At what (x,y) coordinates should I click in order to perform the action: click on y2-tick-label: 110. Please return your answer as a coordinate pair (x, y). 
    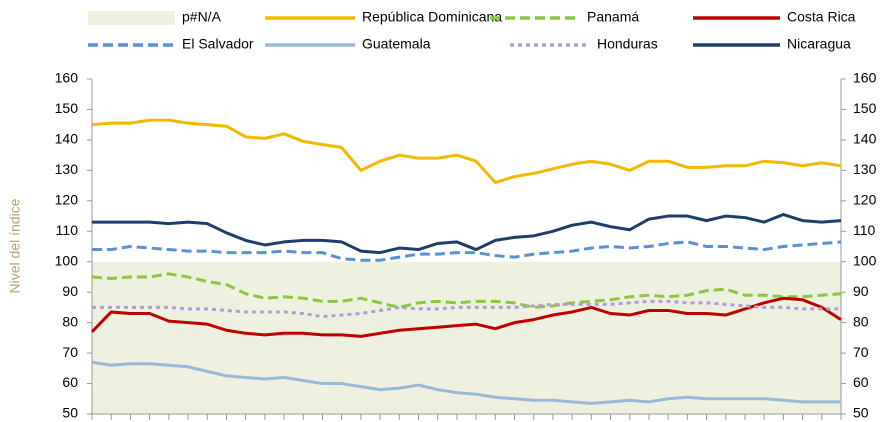
    Looking at the image, I should click on (864, 230).